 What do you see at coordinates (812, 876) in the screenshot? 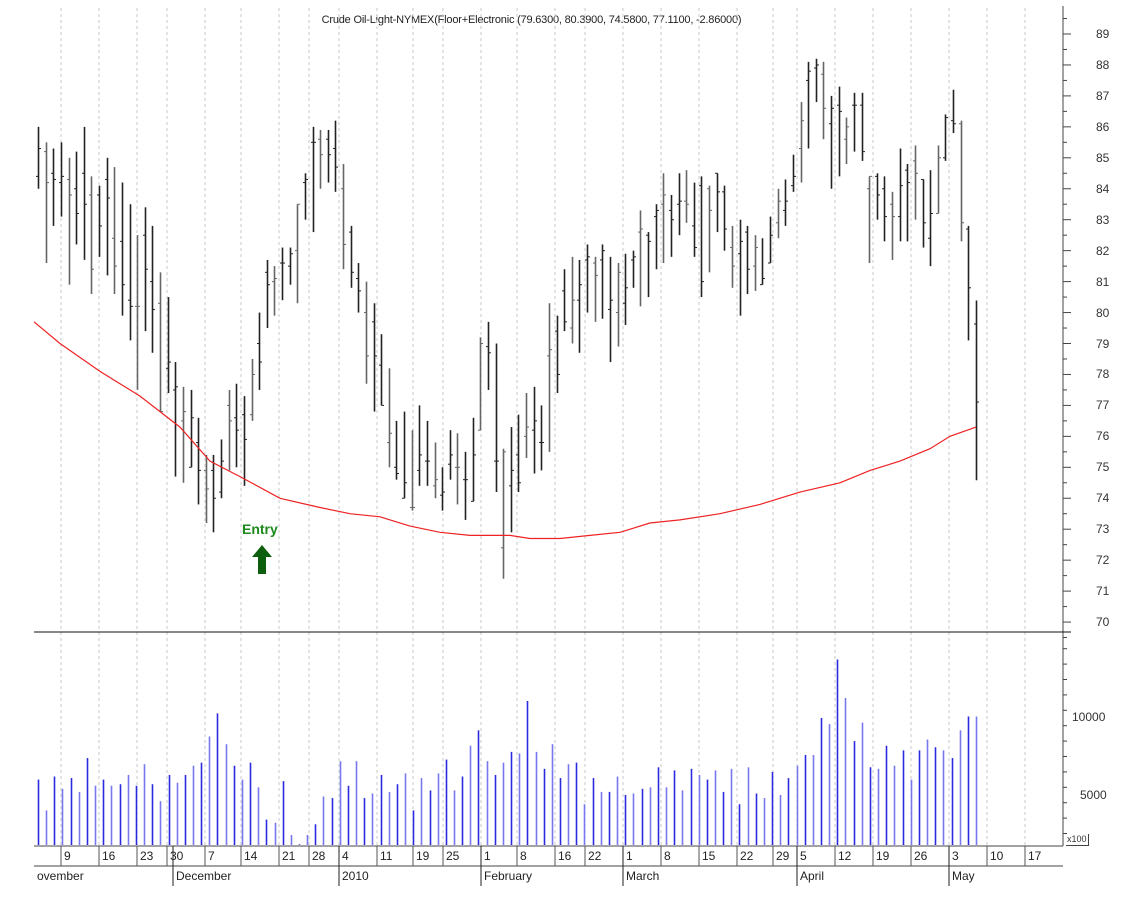
I see `month-label: April` at bounding box center [812, 876].